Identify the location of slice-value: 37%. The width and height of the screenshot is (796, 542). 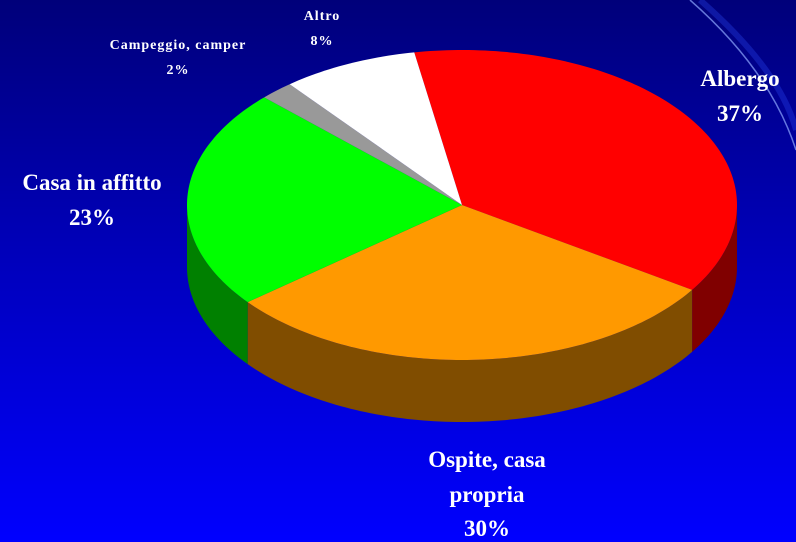
(740, 113).